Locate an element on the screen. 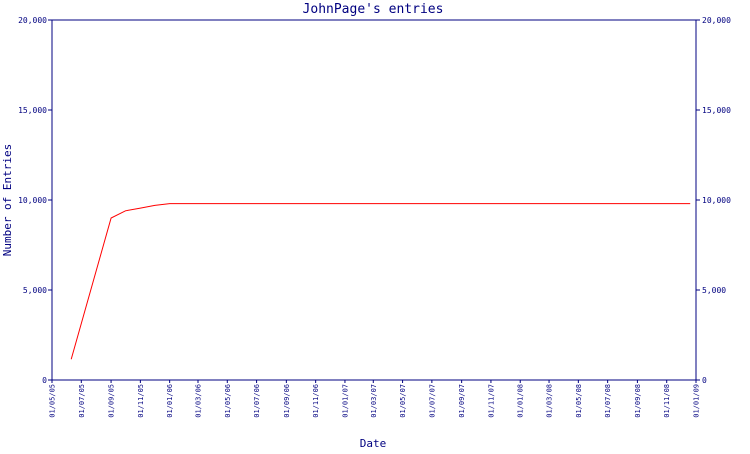 The height and width of the screenshot is (454, 750). x-tick-label: 01/05/06 is located at coordinates (228, 401).